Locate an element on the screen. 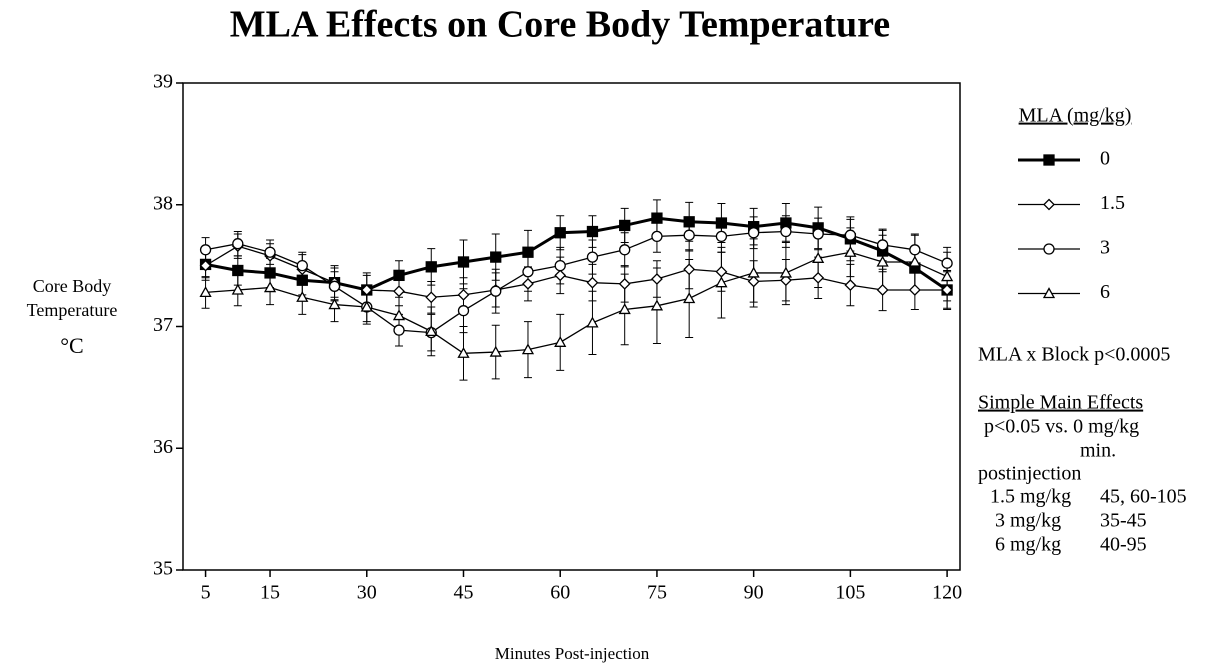 The width and height of the screenshot is (1214, 665). annotation: 35-45 is located at coordinates (1123, 521).